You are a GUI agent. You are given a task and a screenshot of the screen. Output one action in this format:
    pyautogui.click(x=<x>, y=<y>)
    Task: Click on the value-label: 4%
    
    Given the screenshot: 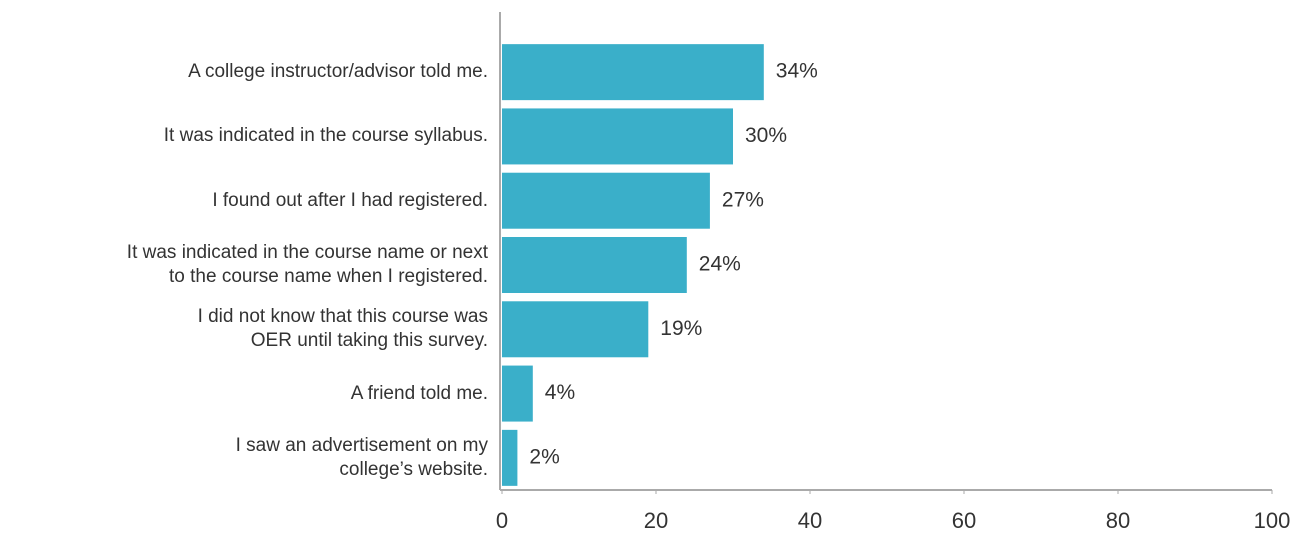 What is the action you would take?
    pyautogui.click(x=560, y=392)
    